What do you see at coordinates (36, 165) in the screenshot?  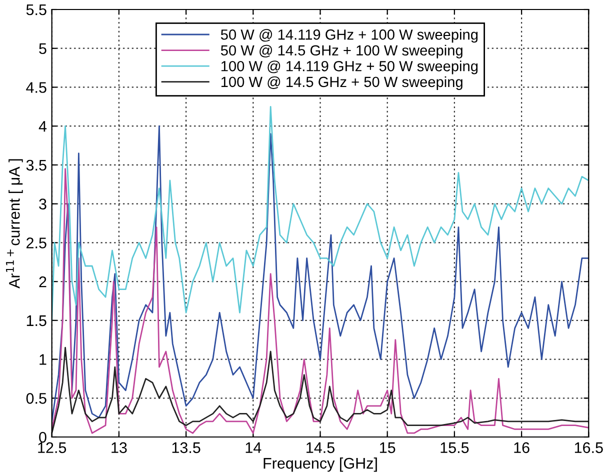 I see `y-tick-label: 3.5` at bounding box center [36, 165].